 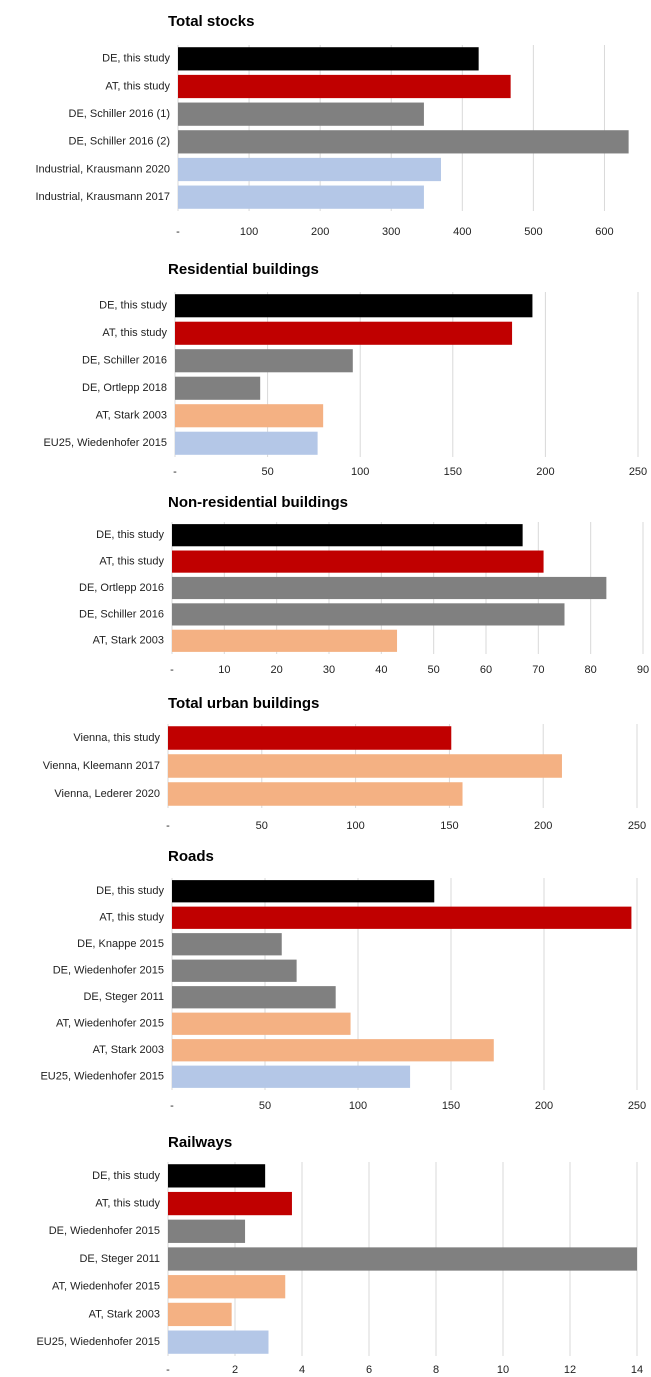 What do you see at coordinates (486, 670) in the screenshot?
I see `x-tick-label: 60` at bounding box center [486, 670].